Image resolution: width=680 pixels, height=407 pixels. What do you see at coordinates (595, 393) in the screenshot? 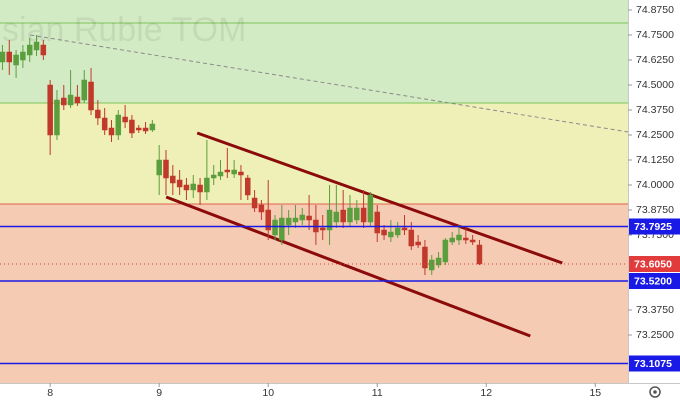
I see `x-tick-label: 15` at bounding box center [595, 393].